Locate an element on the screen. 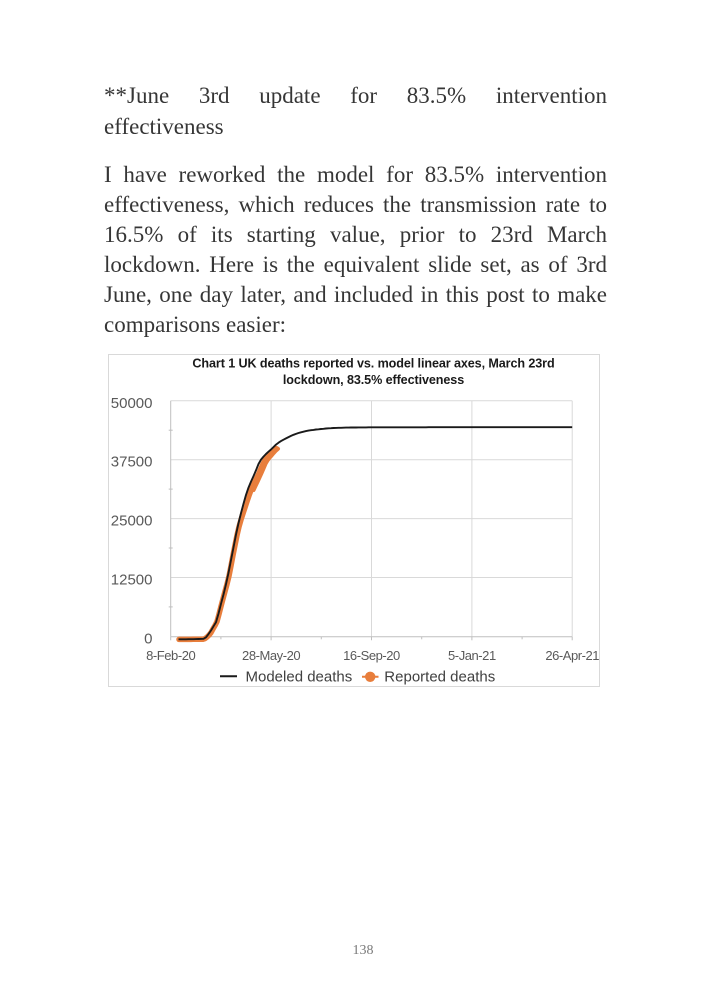 The width and height of the screenshot is (709, 992). svg-text: 28-May-20 is located at coordinates (271, 655).